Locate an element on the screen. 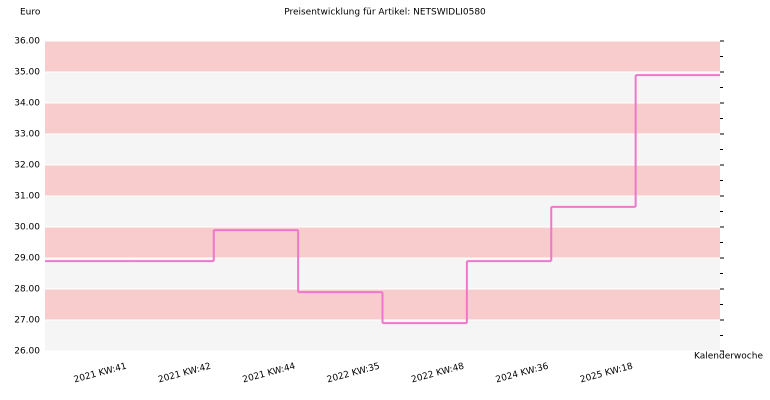  y-tick-label: 28.00 is located at coordinates (27, 290).